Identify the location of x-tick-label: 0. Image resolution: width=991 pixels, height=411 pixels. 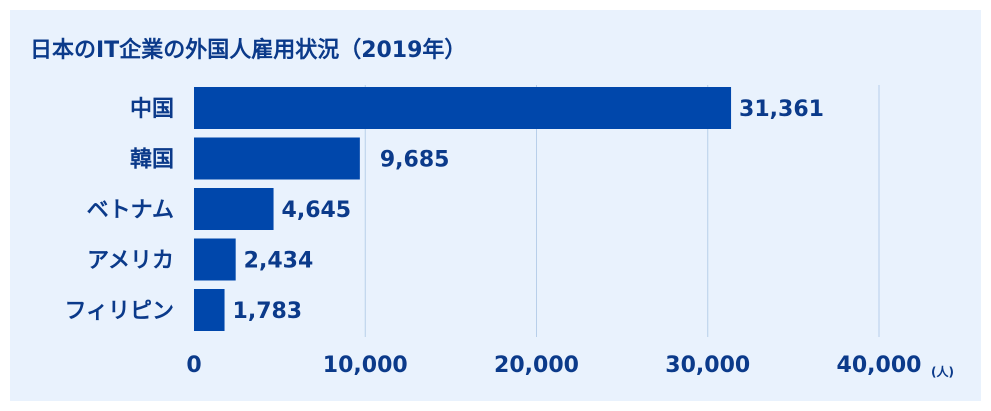
(193, 365).